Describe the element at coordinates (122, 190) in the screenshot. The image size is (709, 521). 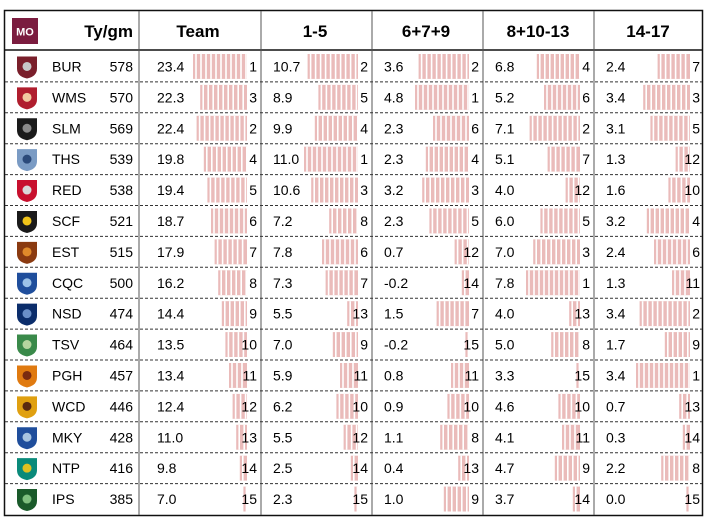
I see `tries-per-game: 538` at that location.